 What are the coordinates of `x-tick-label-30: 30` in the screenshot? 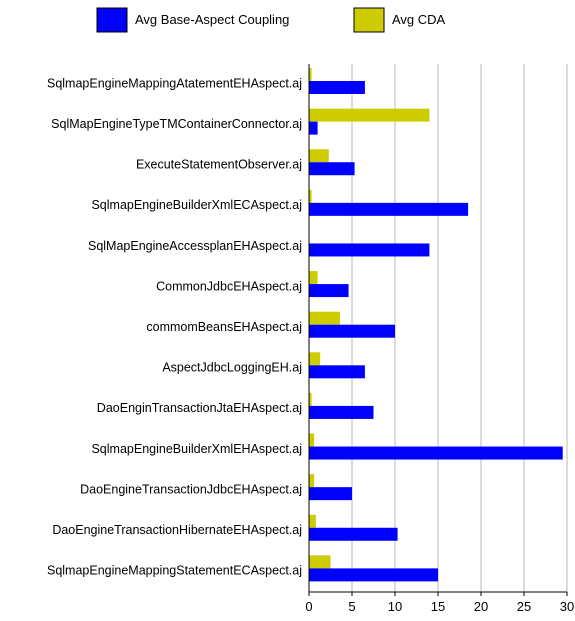 It's located at (567, 606).